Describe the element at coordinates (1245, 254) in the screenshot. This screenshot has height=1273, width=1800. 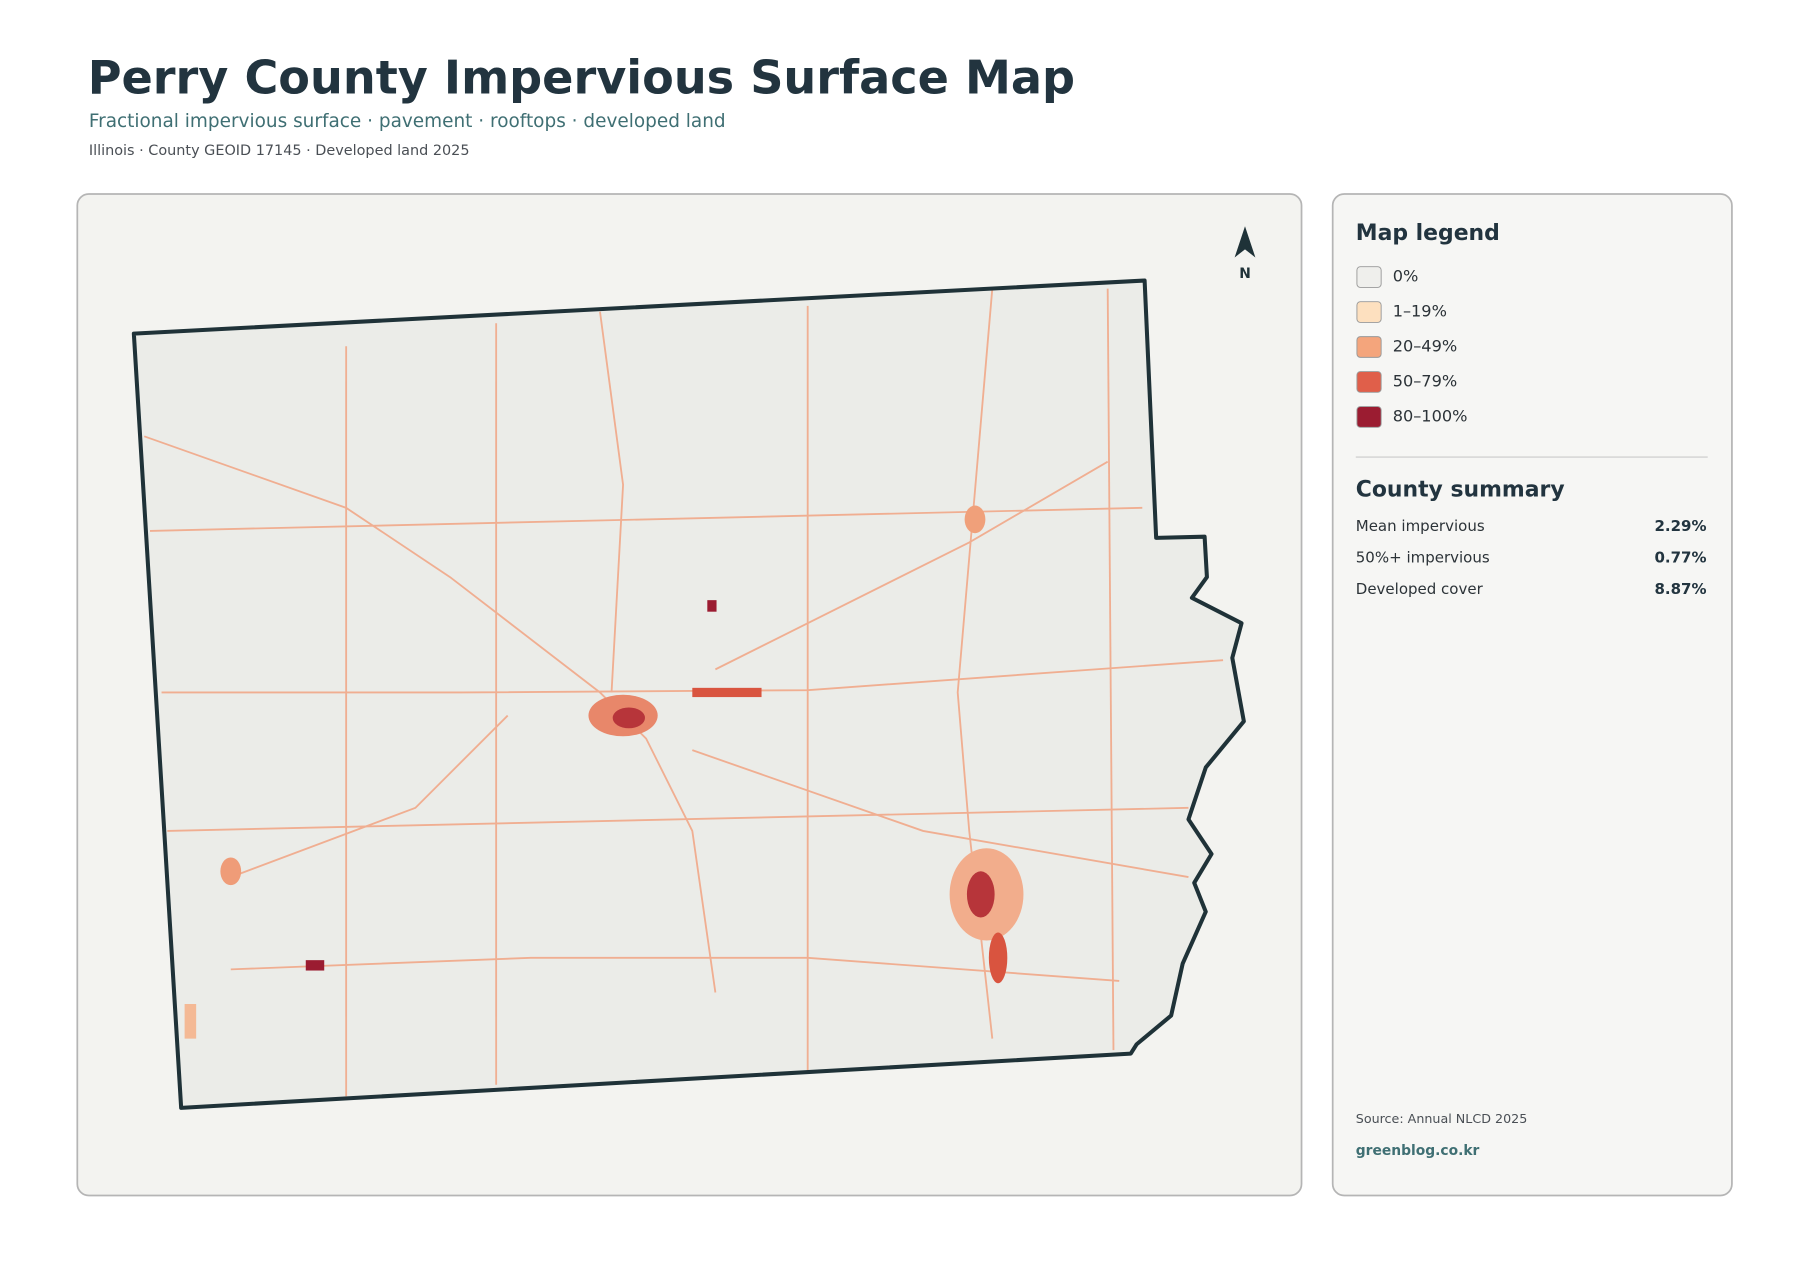
I see `north-arrow: N` at that location.